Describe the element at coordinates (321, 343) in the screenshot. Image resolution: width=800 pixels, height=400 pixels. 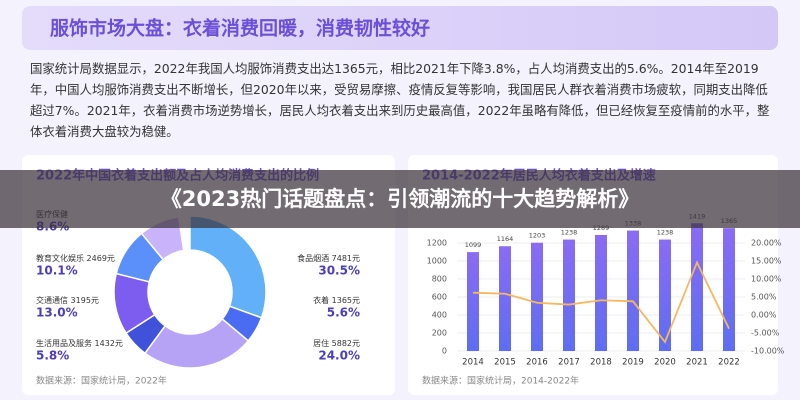
I see `slice-category: 居住` at that location.